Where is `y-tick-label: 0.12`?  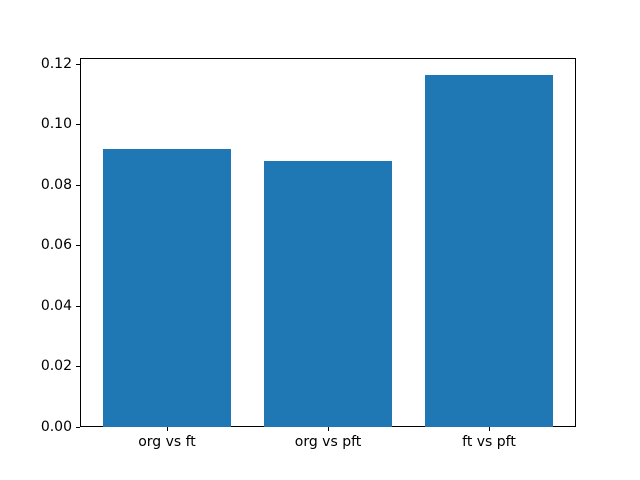 y-tick-label: 0.12 is located at coordinates (56, 63).